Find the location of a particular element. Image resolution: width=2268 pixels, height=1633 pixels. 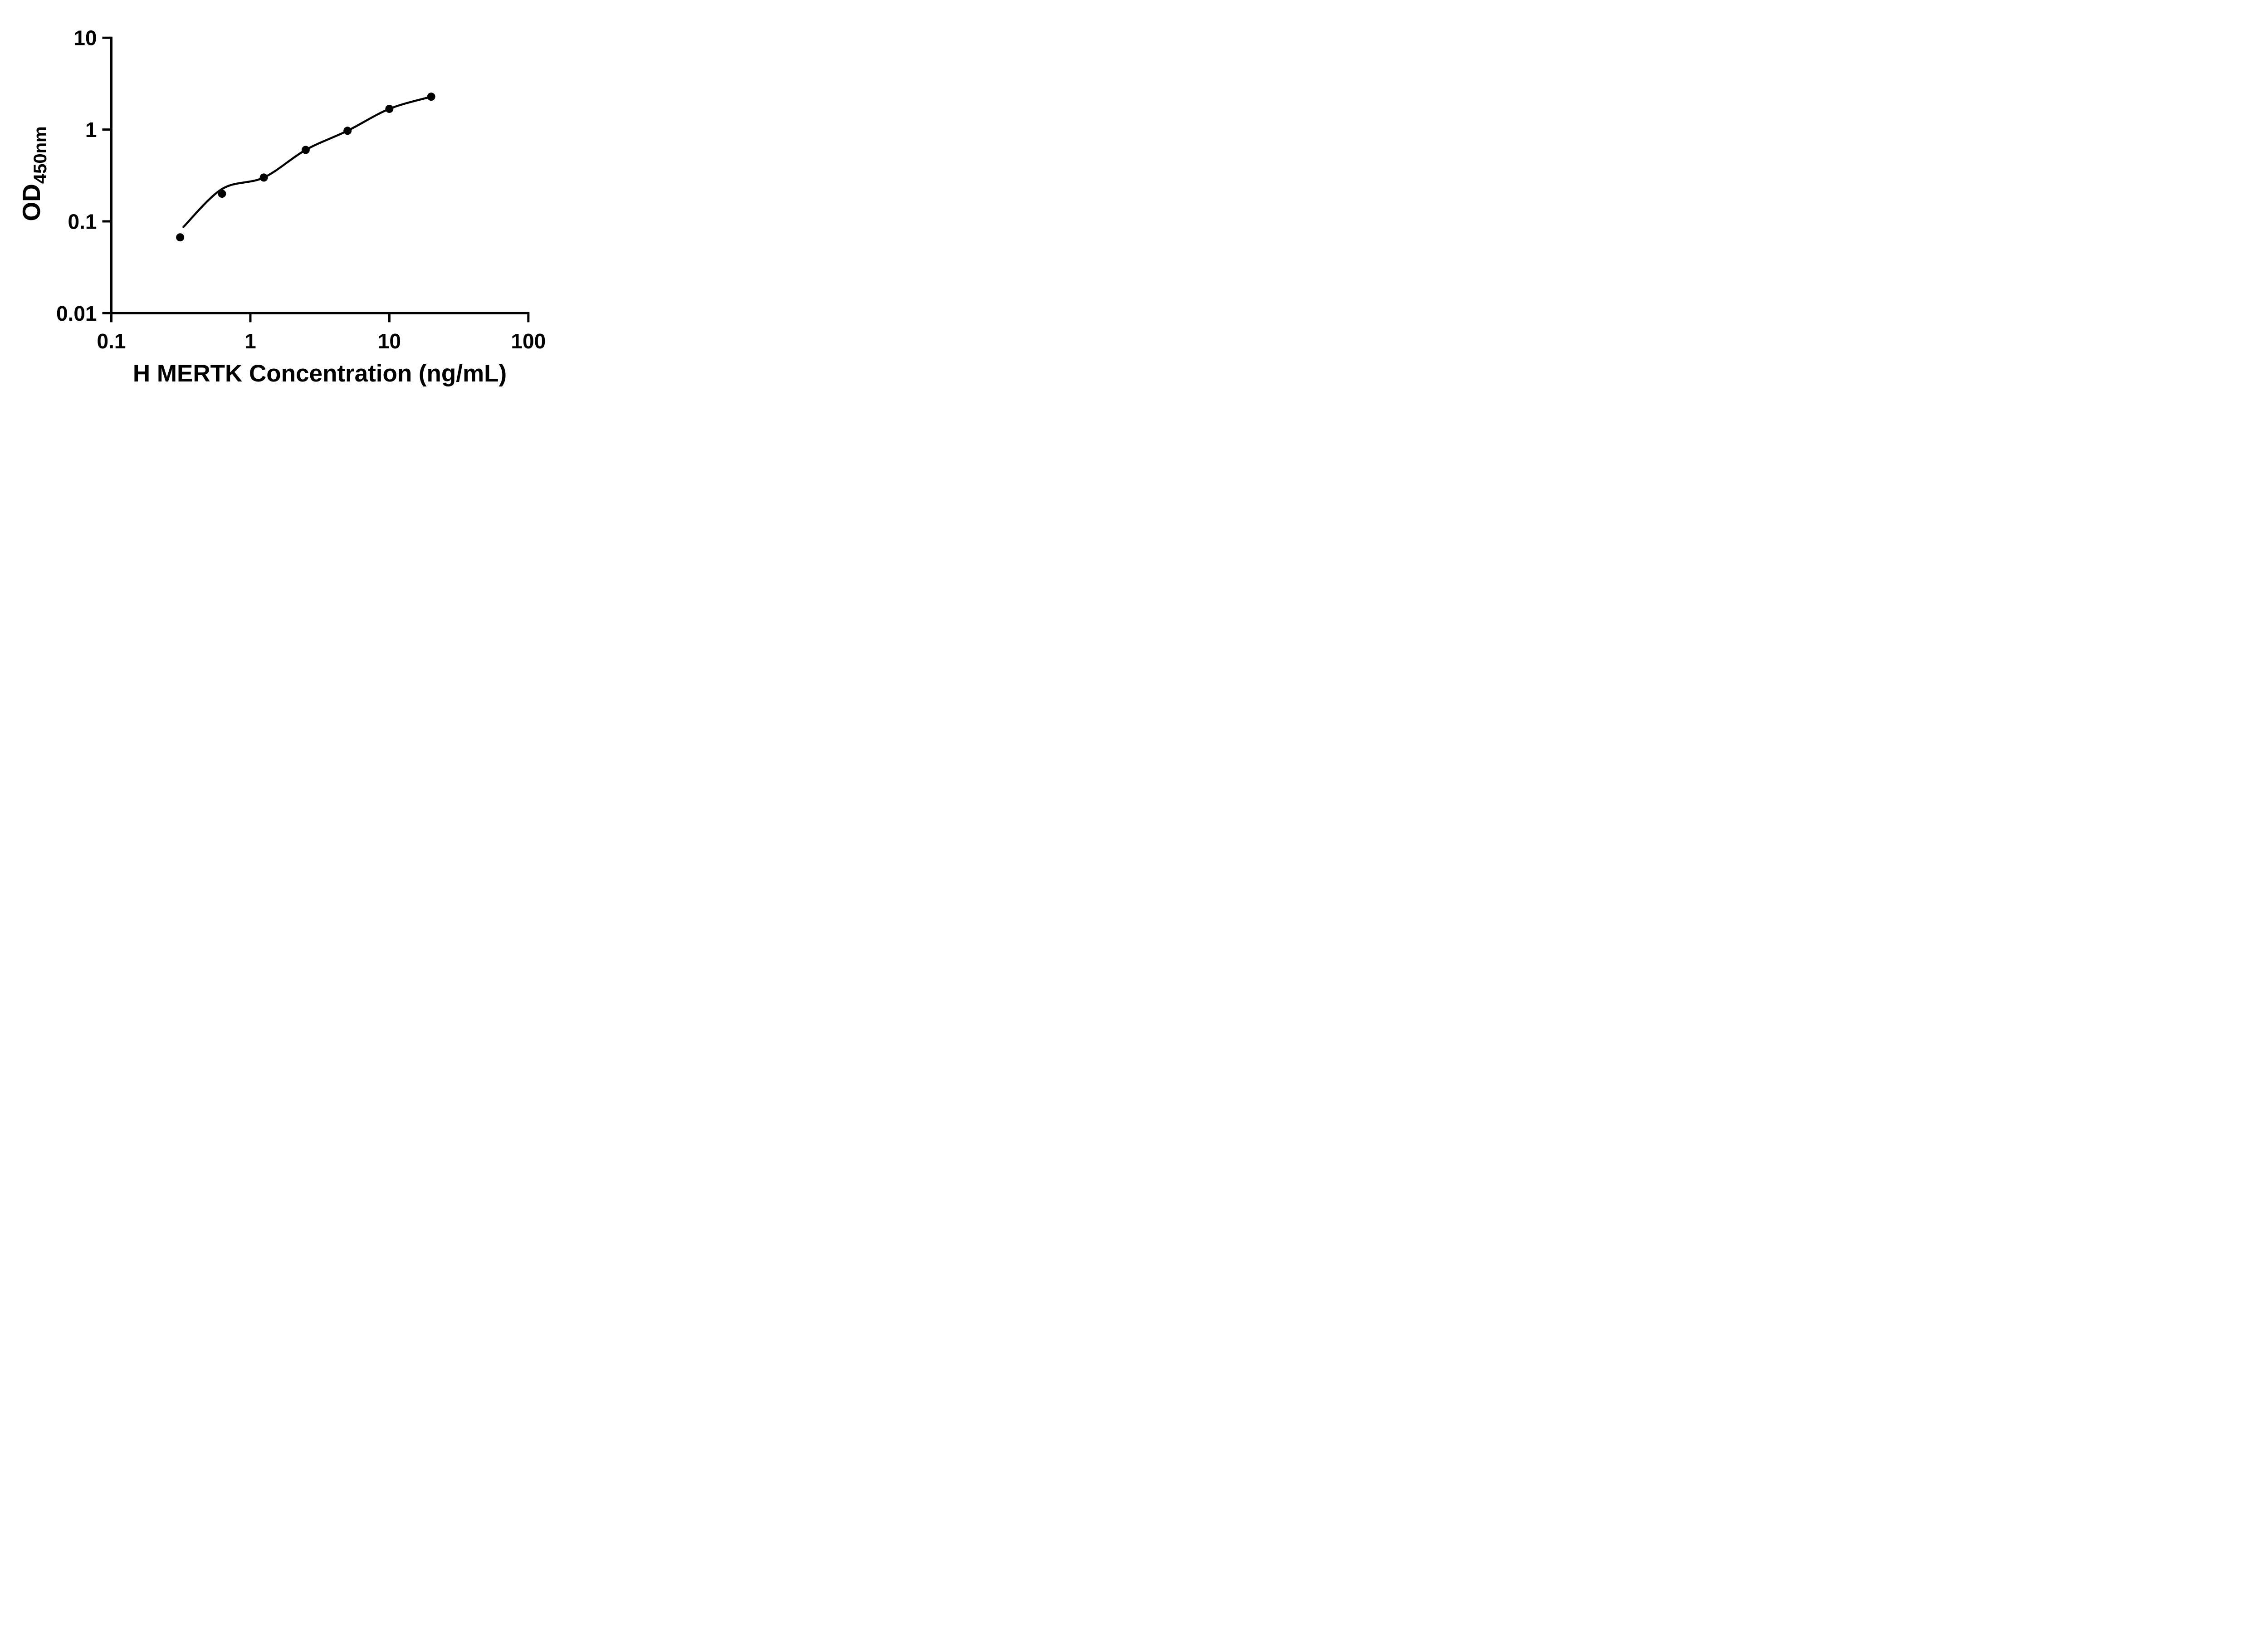

y-axis-title-main: OD is located at coordinates (31, 202).